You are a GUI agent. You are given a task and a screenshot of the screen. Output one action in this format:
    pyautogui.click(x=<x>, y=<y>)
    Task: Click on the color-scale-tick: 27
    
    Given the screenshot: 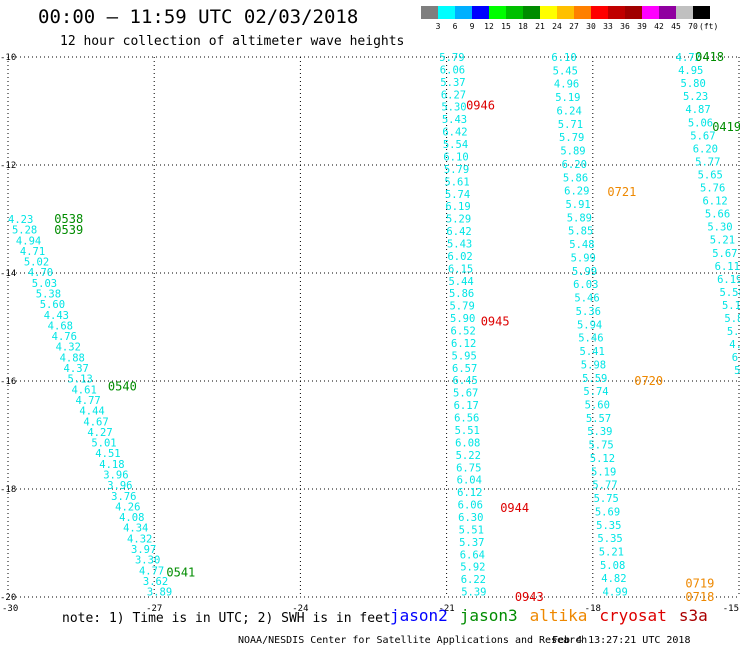 What is the action you would take?
    pyautogui.click(x=574, y=26)
    